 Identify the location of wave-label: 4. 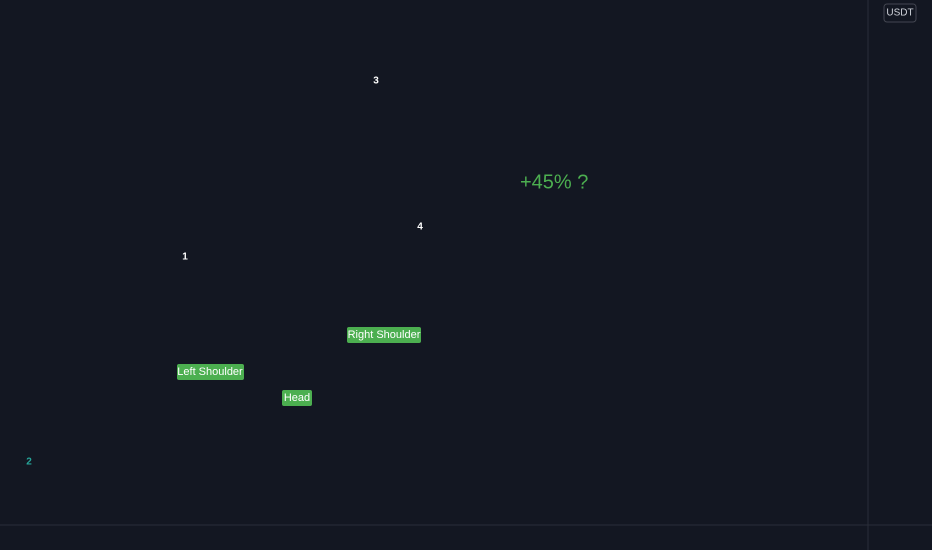
(420, 227).